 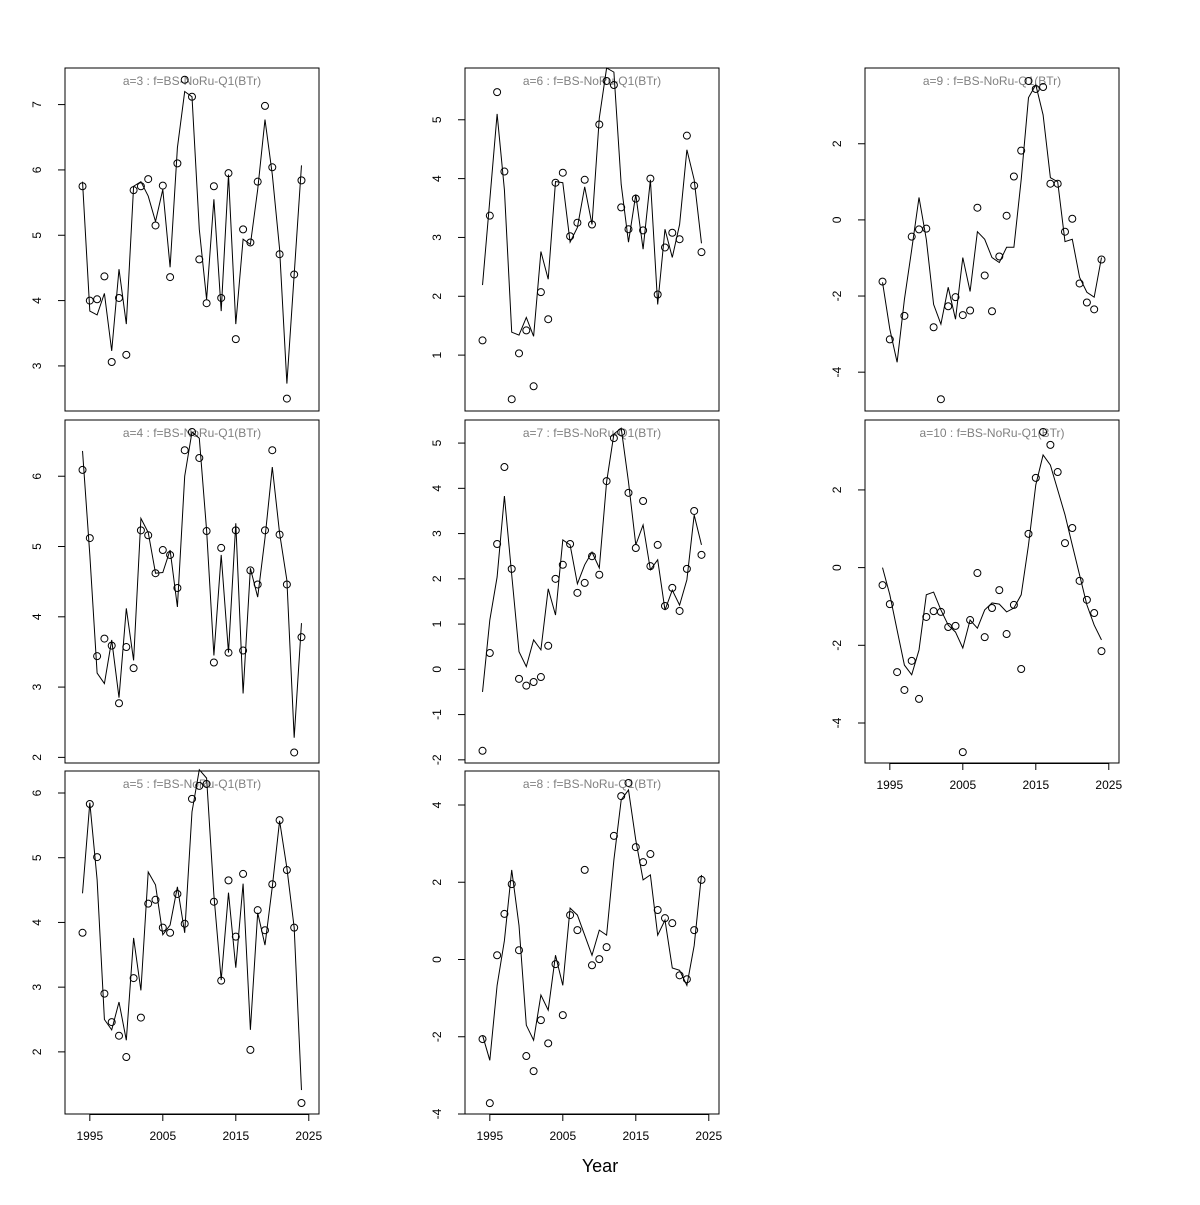 What do you see at coordinates (962, 785) in the screenshot?
I see `x-tick-label: 2005` at bounding box center [962, 785].